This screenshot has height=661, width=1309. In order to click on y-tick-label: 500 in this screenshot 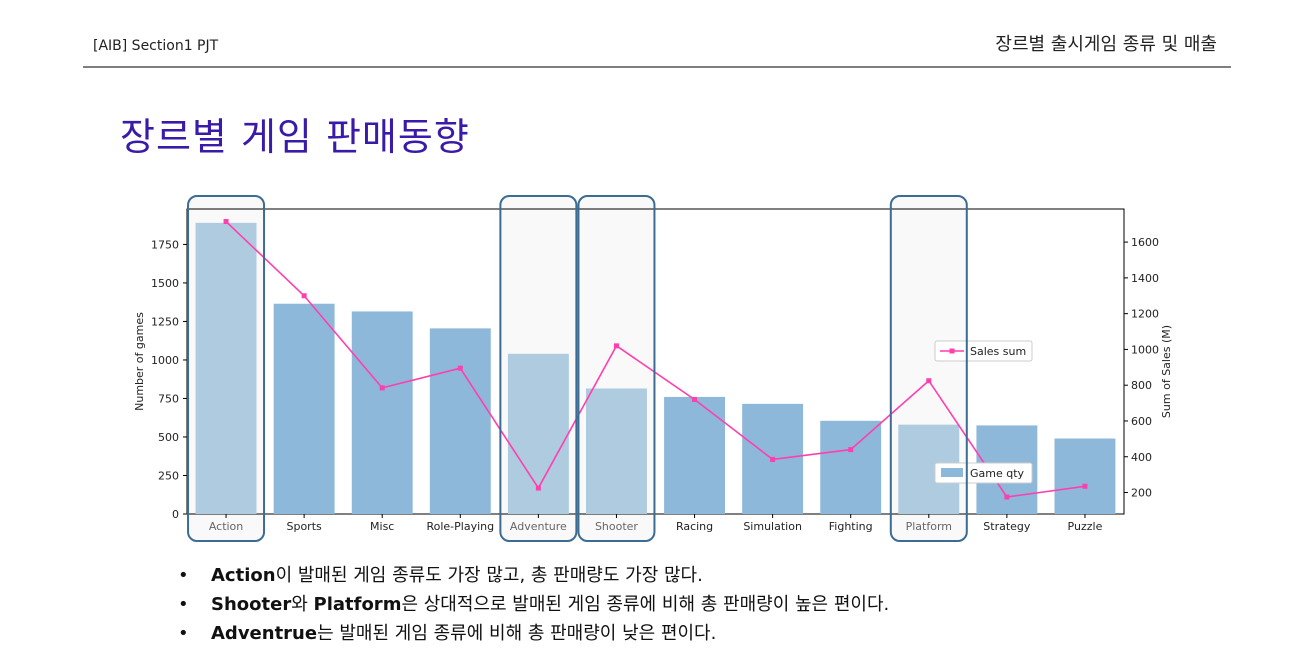, I will do `click(168, 437)`.